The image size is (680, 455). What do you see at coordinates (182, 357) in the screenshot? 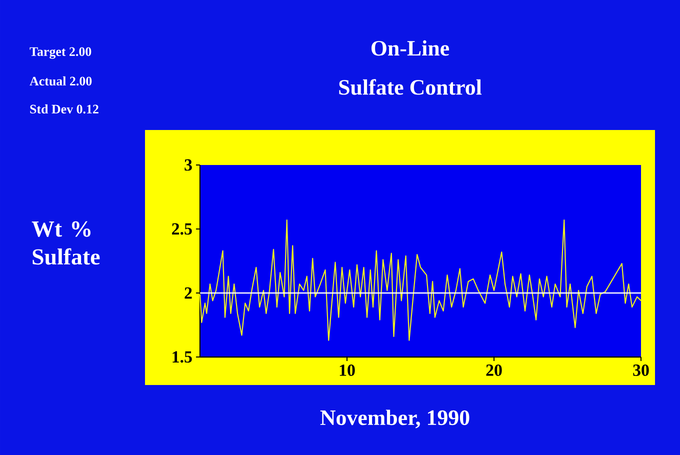
I see `y-tick-label: 1.5` at bounding box center [182, 357].